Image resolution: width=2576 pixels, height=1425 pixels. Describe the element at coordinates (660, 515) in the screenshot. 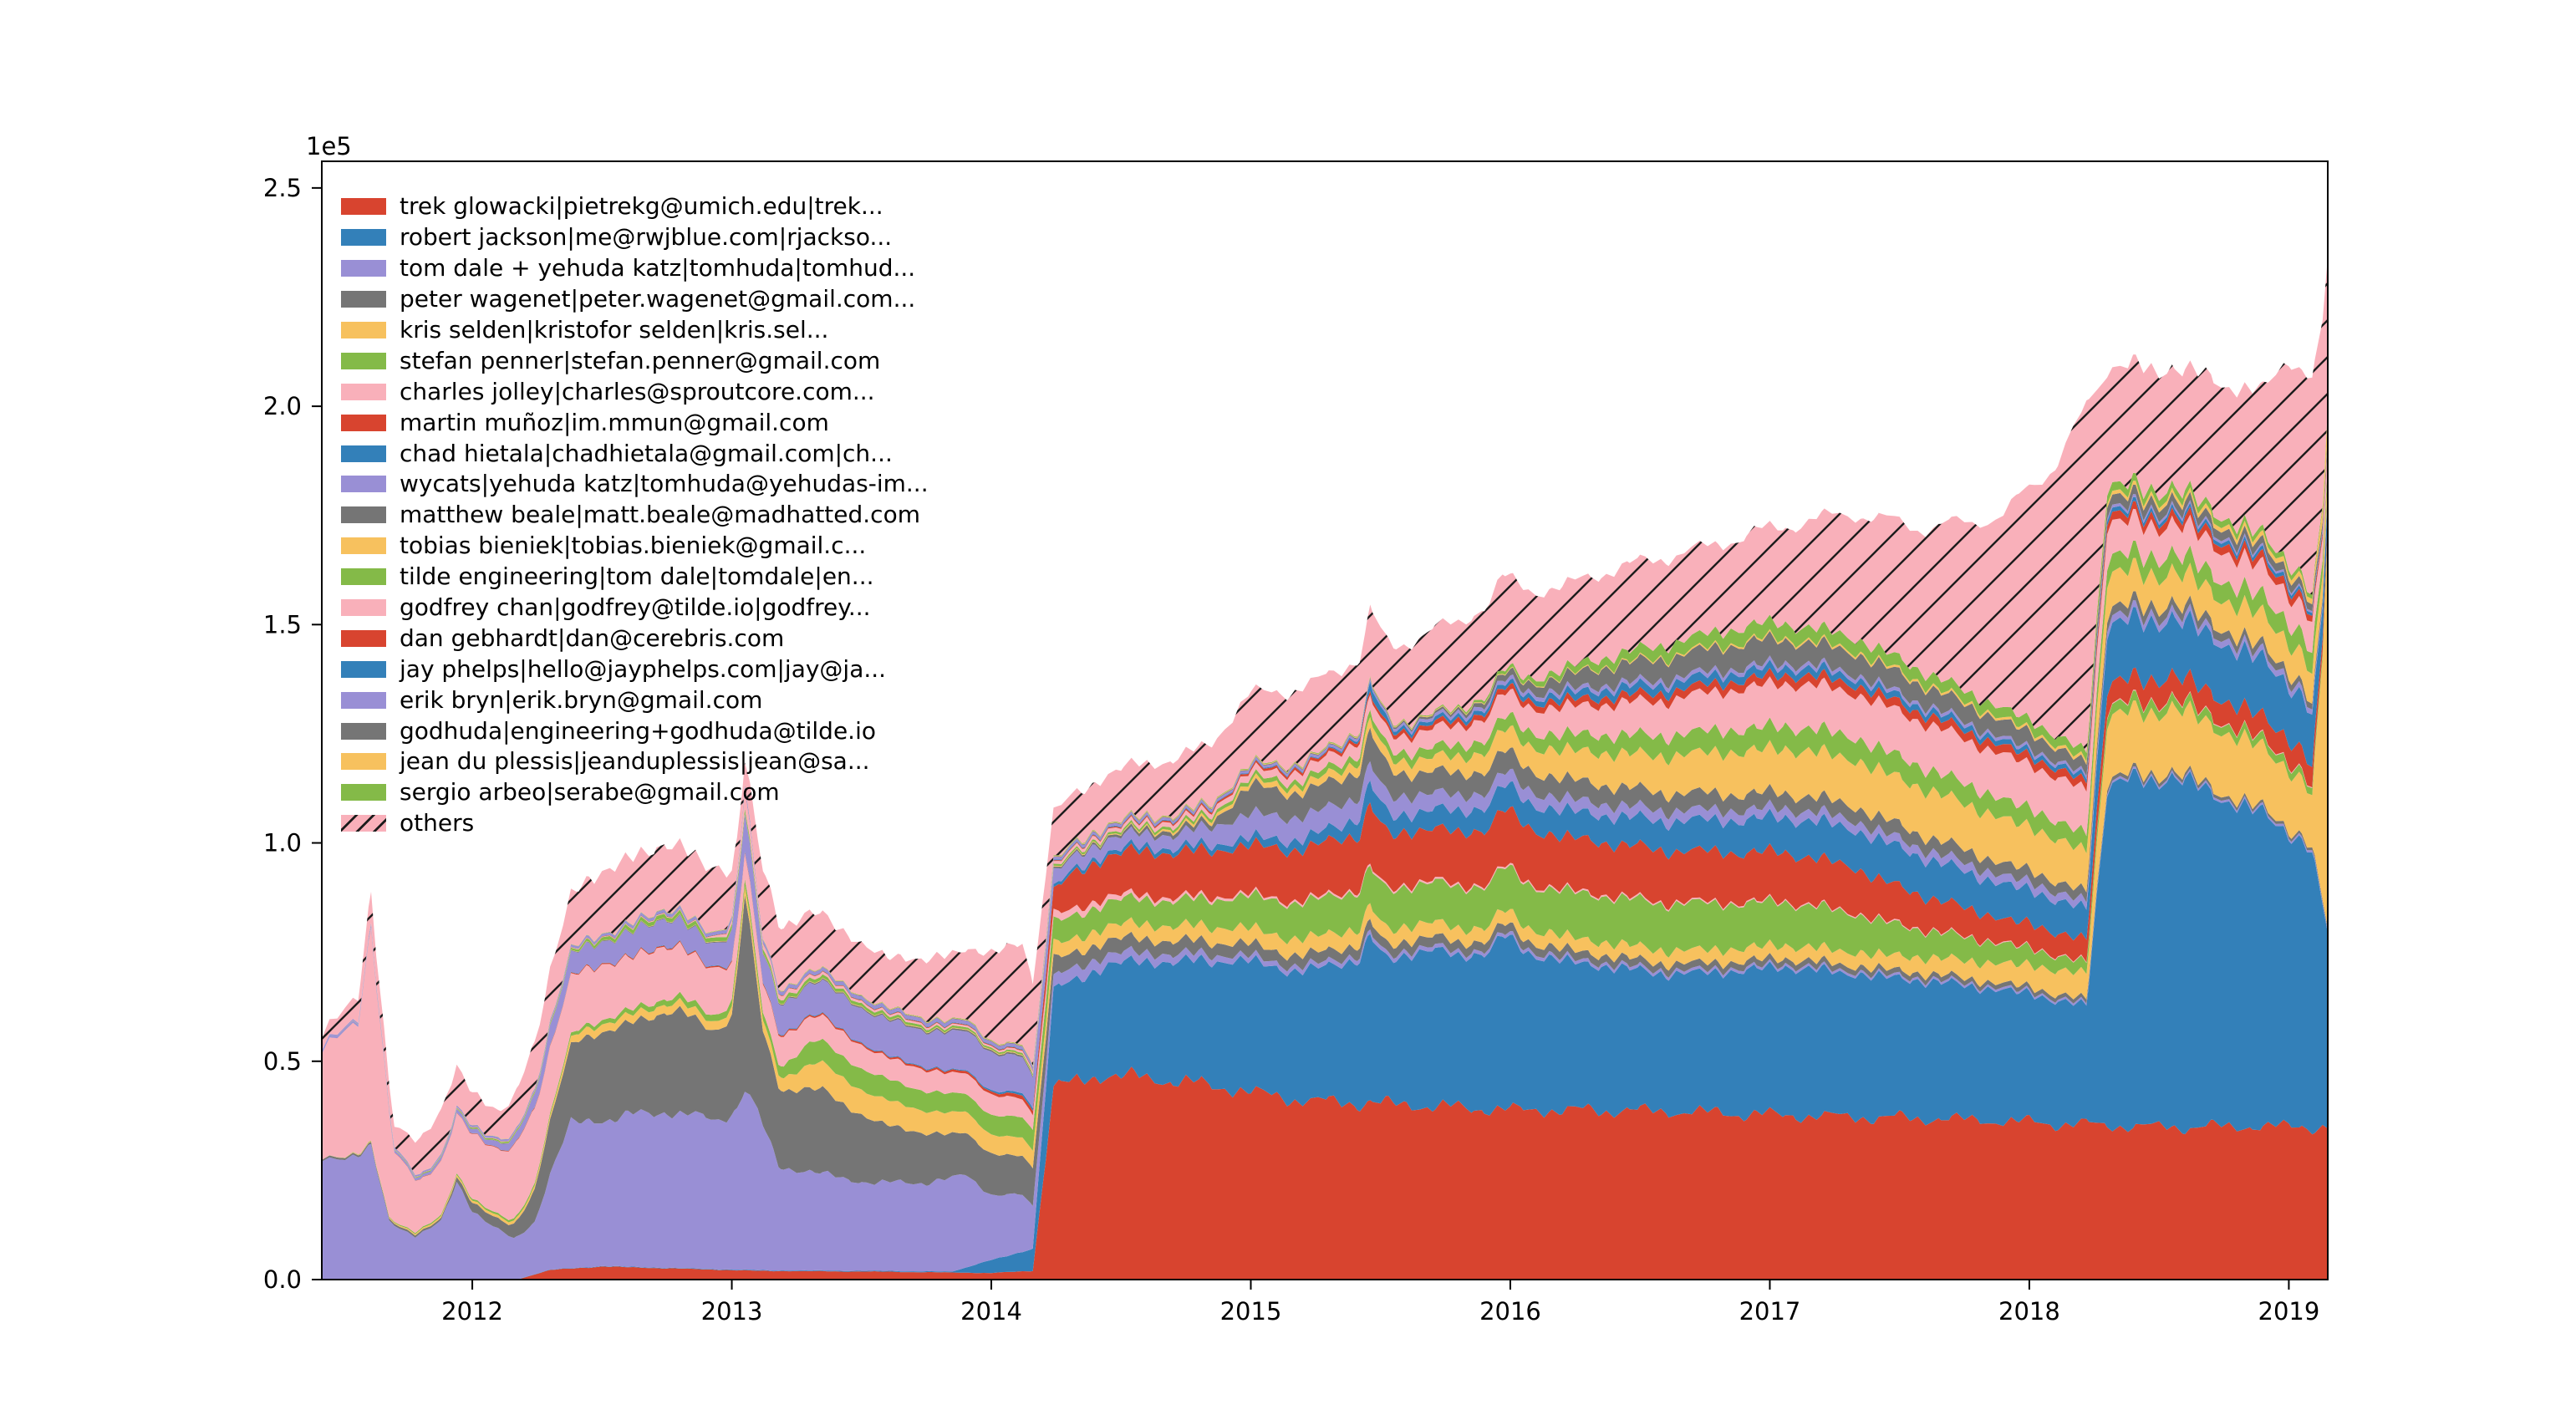

I see `legend-label-matthew-beale: matthew beale|matt.beale@madhatted.com` at that location.